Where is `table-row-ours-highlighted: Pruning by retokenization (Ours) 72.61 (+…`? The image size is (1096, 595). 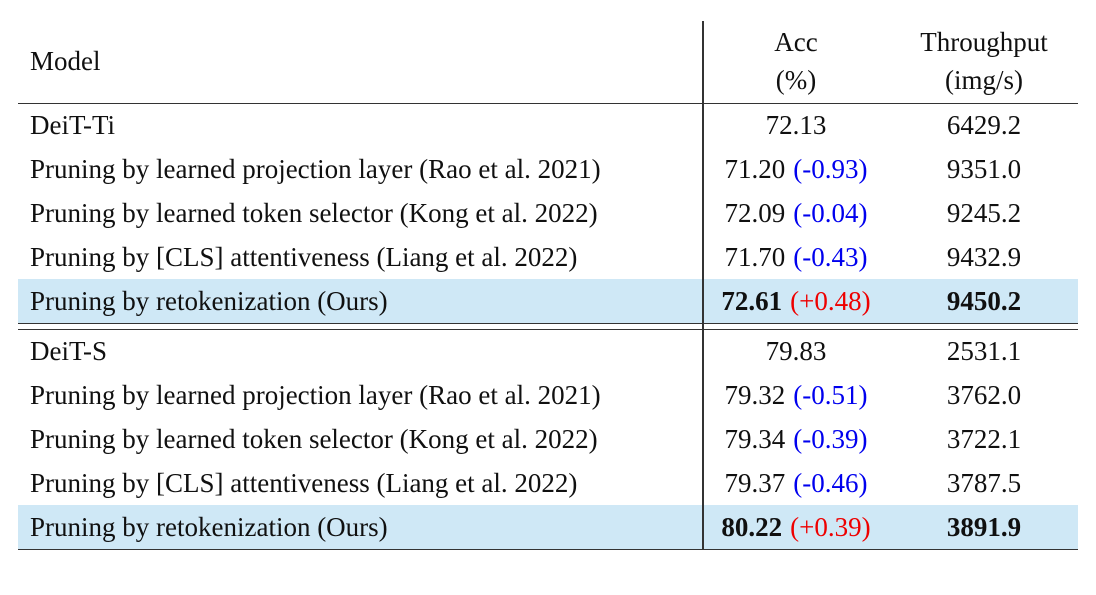 table-row-ours-highlighted: Pruning by retokenization (Ours) 72.61 (+… is located at coordinates (548, 301).